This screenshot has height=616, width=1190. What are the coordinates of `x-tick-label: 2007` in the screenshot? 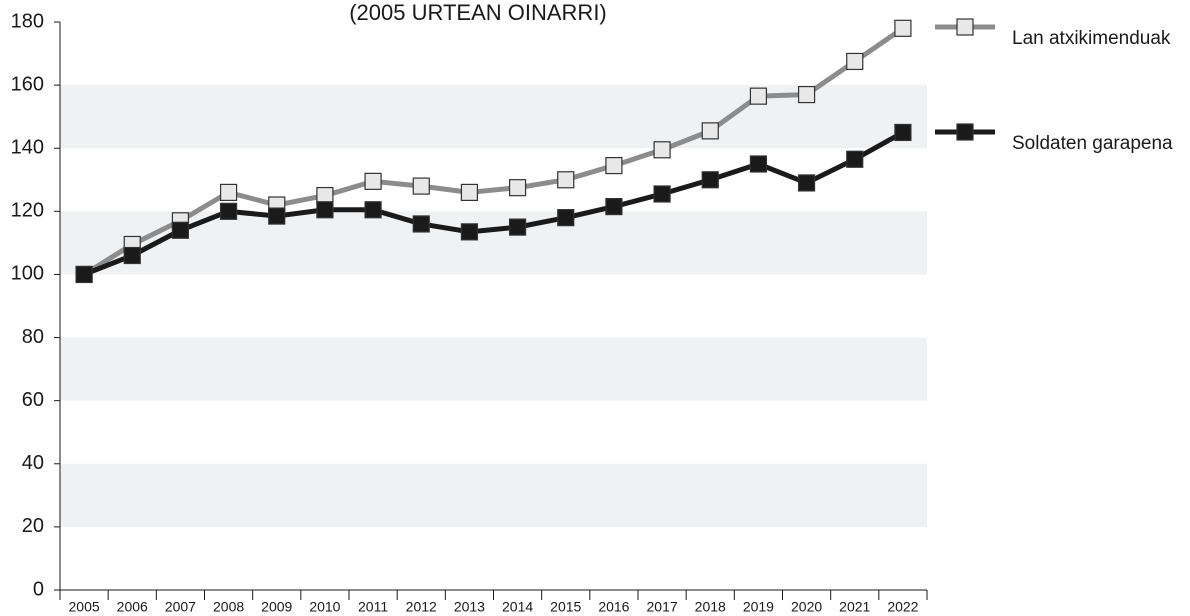 It's located at (180, 607).